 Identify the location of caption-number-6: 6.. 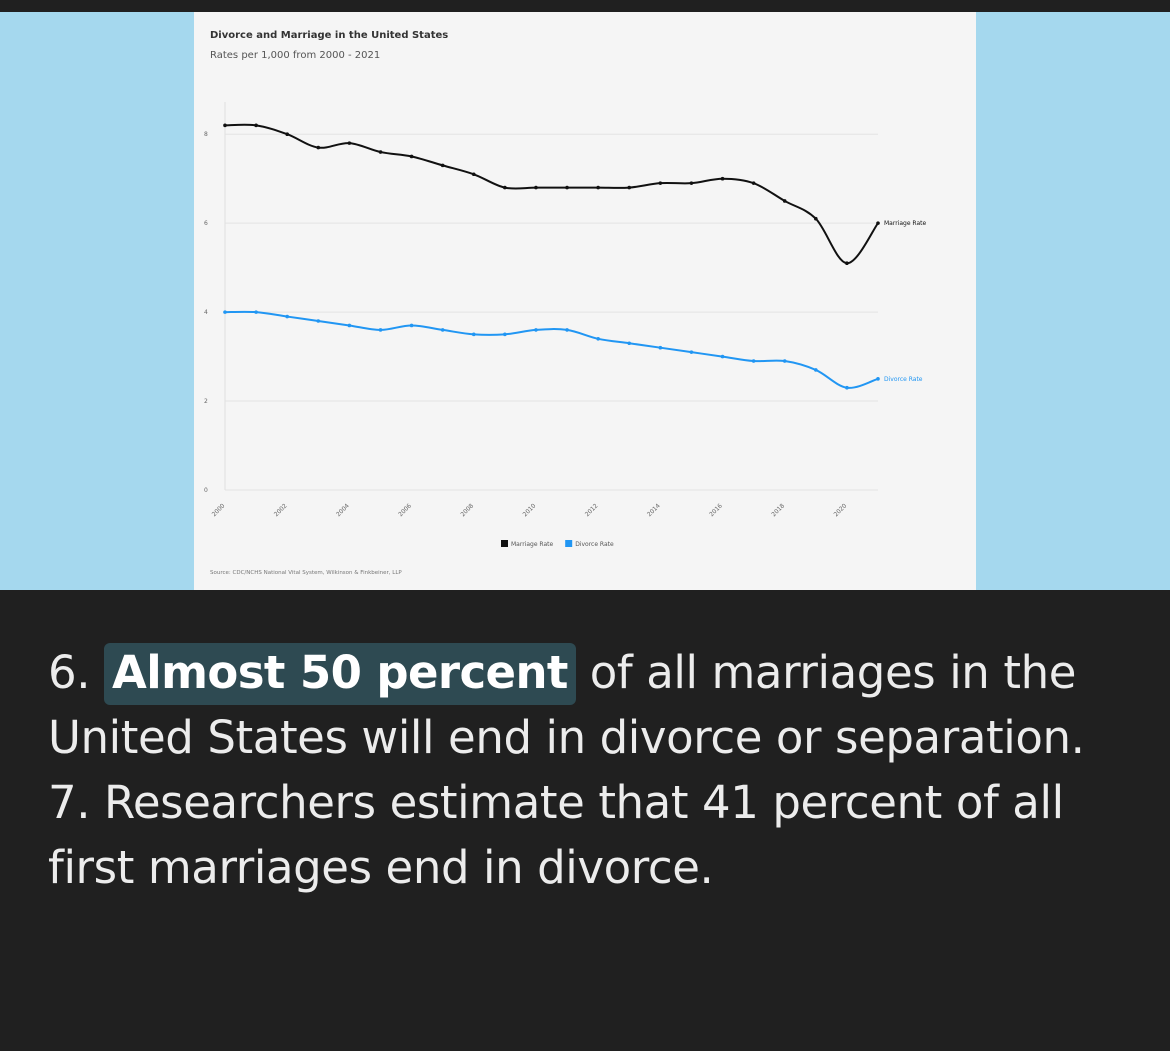
(69, 672).